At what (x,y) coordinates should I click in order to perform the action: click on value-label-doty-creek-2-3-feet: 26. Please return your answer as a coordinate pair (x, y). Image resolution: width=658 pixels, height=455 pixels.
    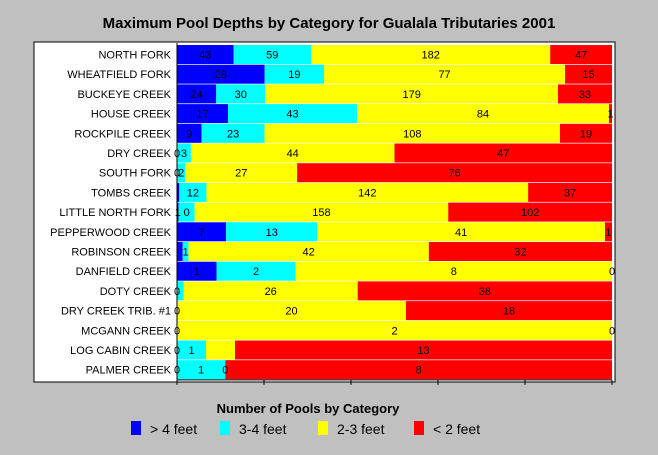
    Looking at the image, I should click on (271, 292).